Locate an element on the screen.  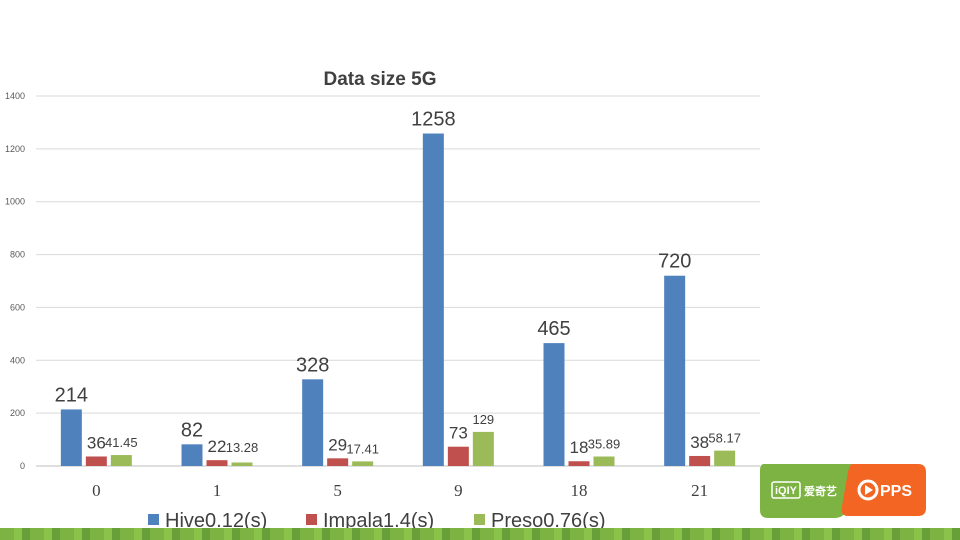
legend: Hive0.12(s) Impala1.4(s) Preso0.76(s) is located at coordinates (377, 521).